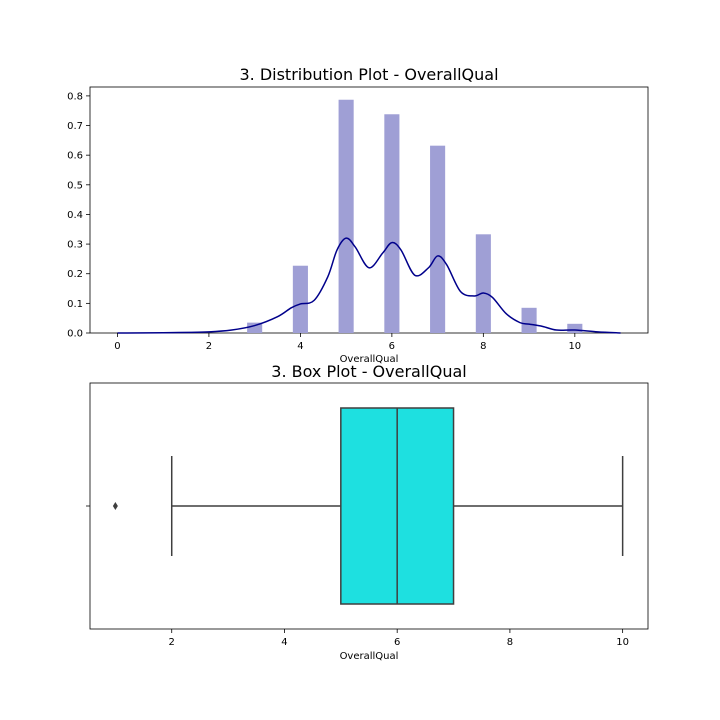 This screenshot has height=720, width=720. I want to click on y-tick-label: 0.8, so click(75, 96).